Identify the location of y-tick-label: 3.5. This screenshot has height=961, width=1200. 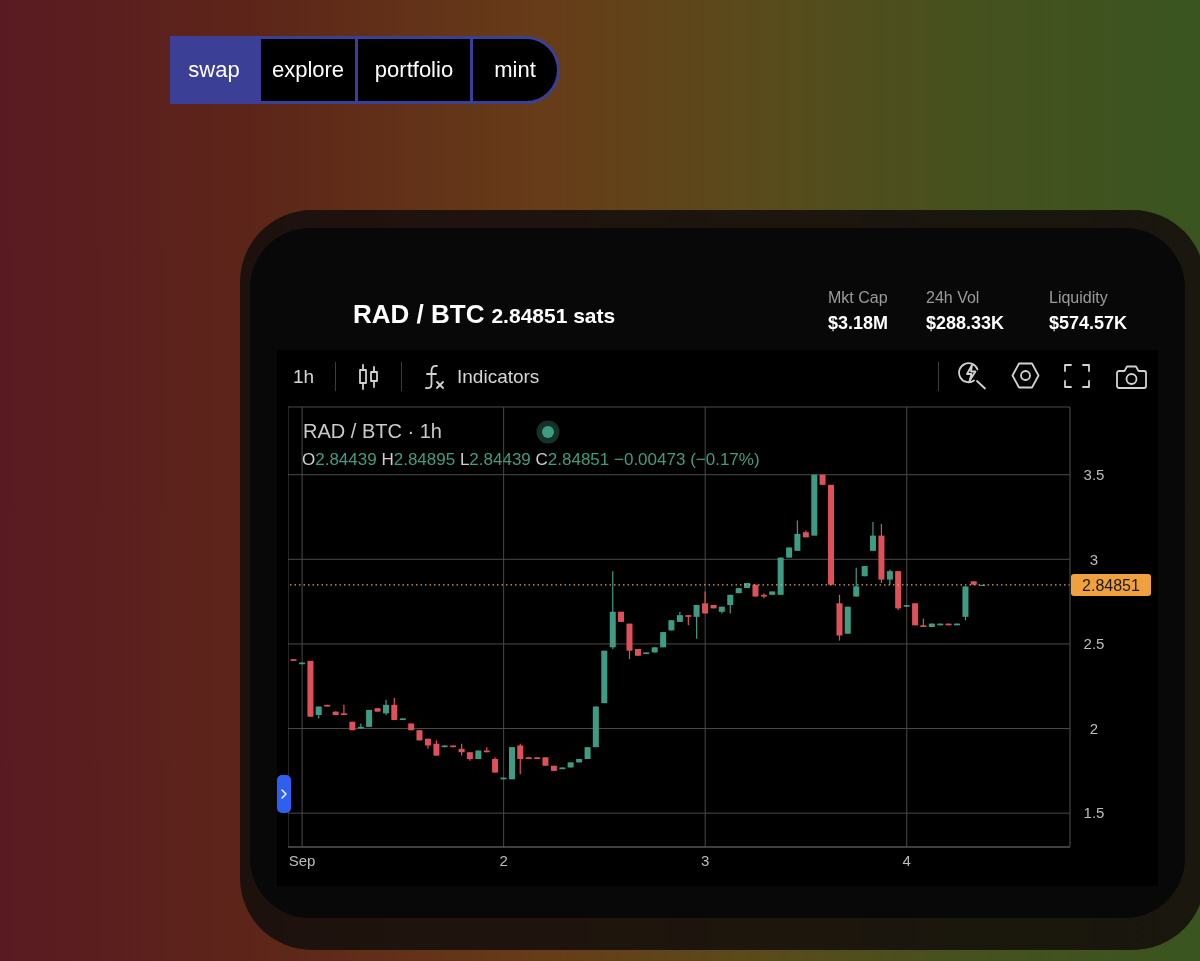
(1094, 474).